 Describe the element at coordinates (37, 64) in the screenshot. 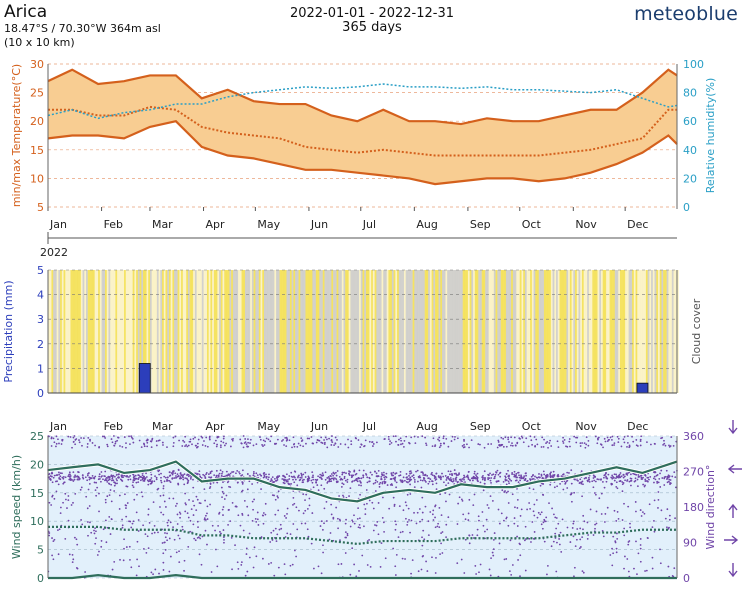

I see `temp-tick-label: 30` at that location.